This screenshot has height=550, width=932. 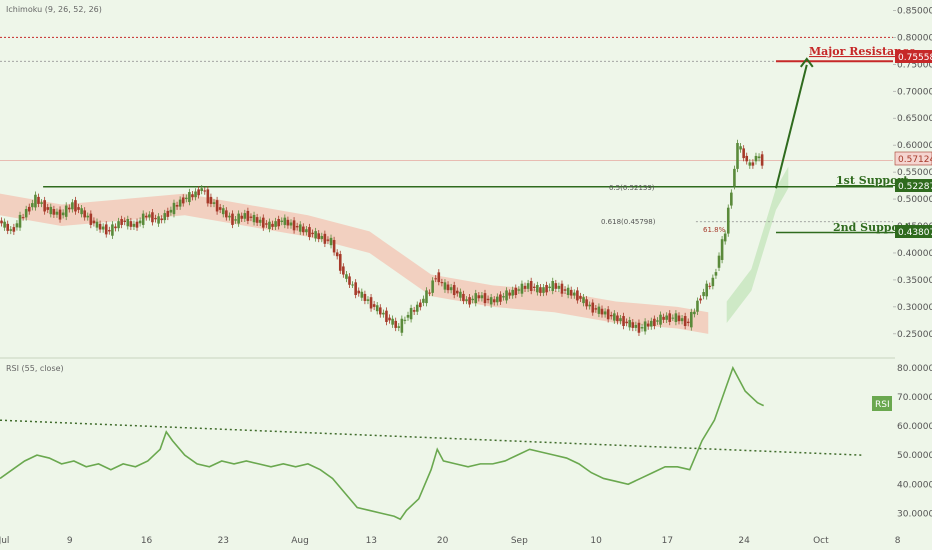 I want to click on price-axis-tick-label: 0.70000, so click(x=914, y=92).